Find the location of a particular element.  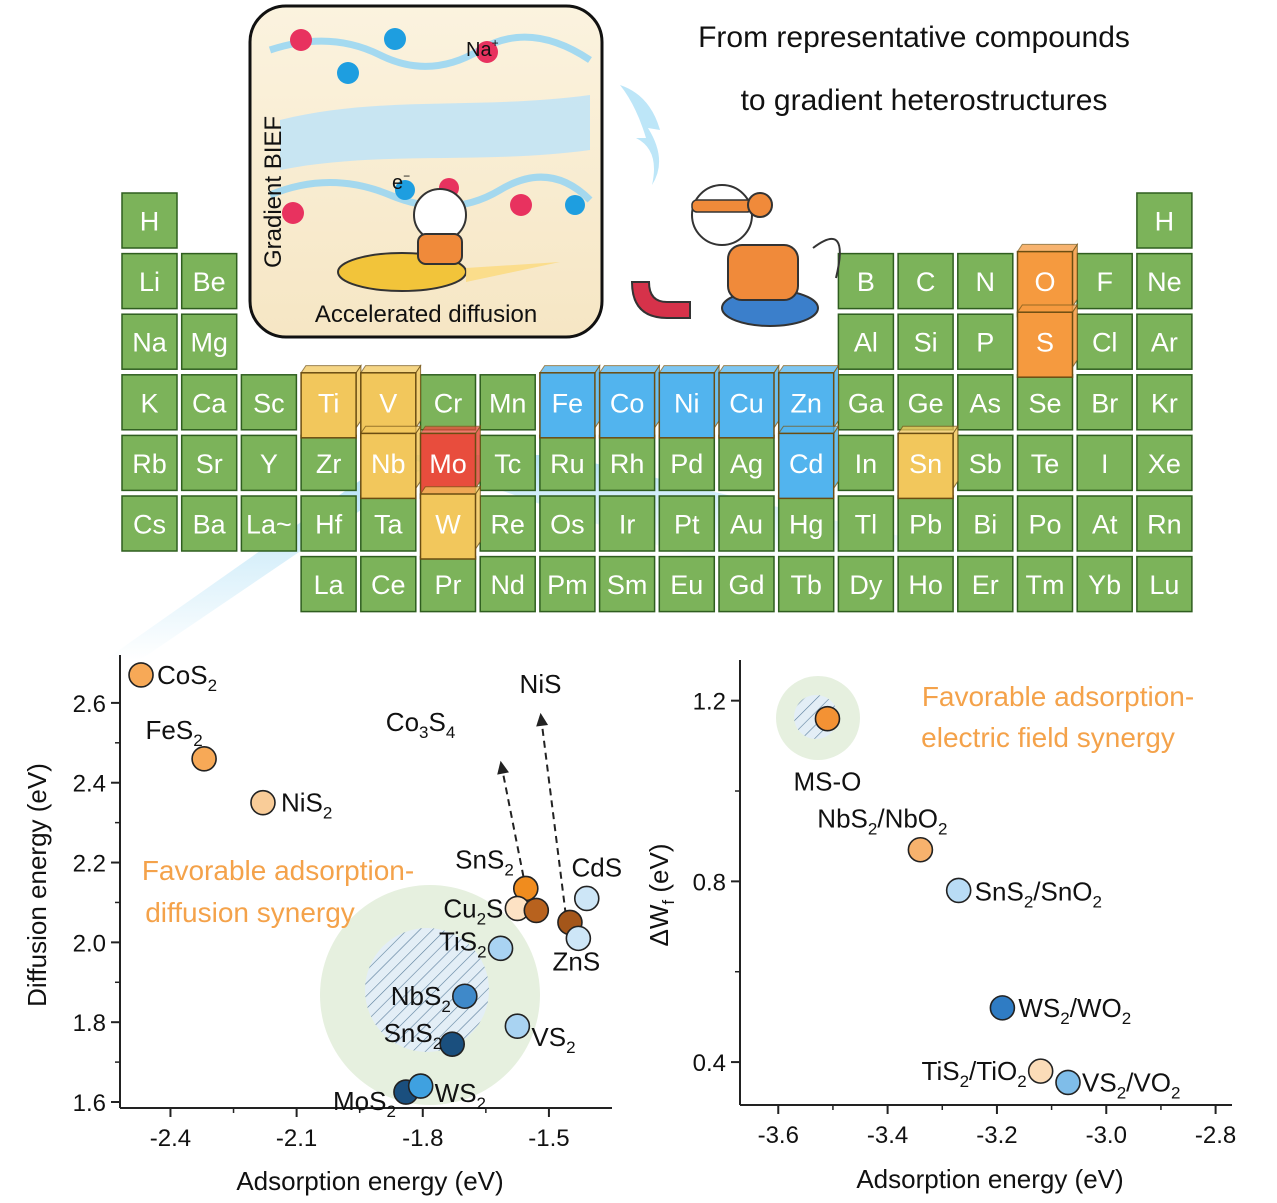

element-cell-ba: Ba is located at coordinates (209, 523).